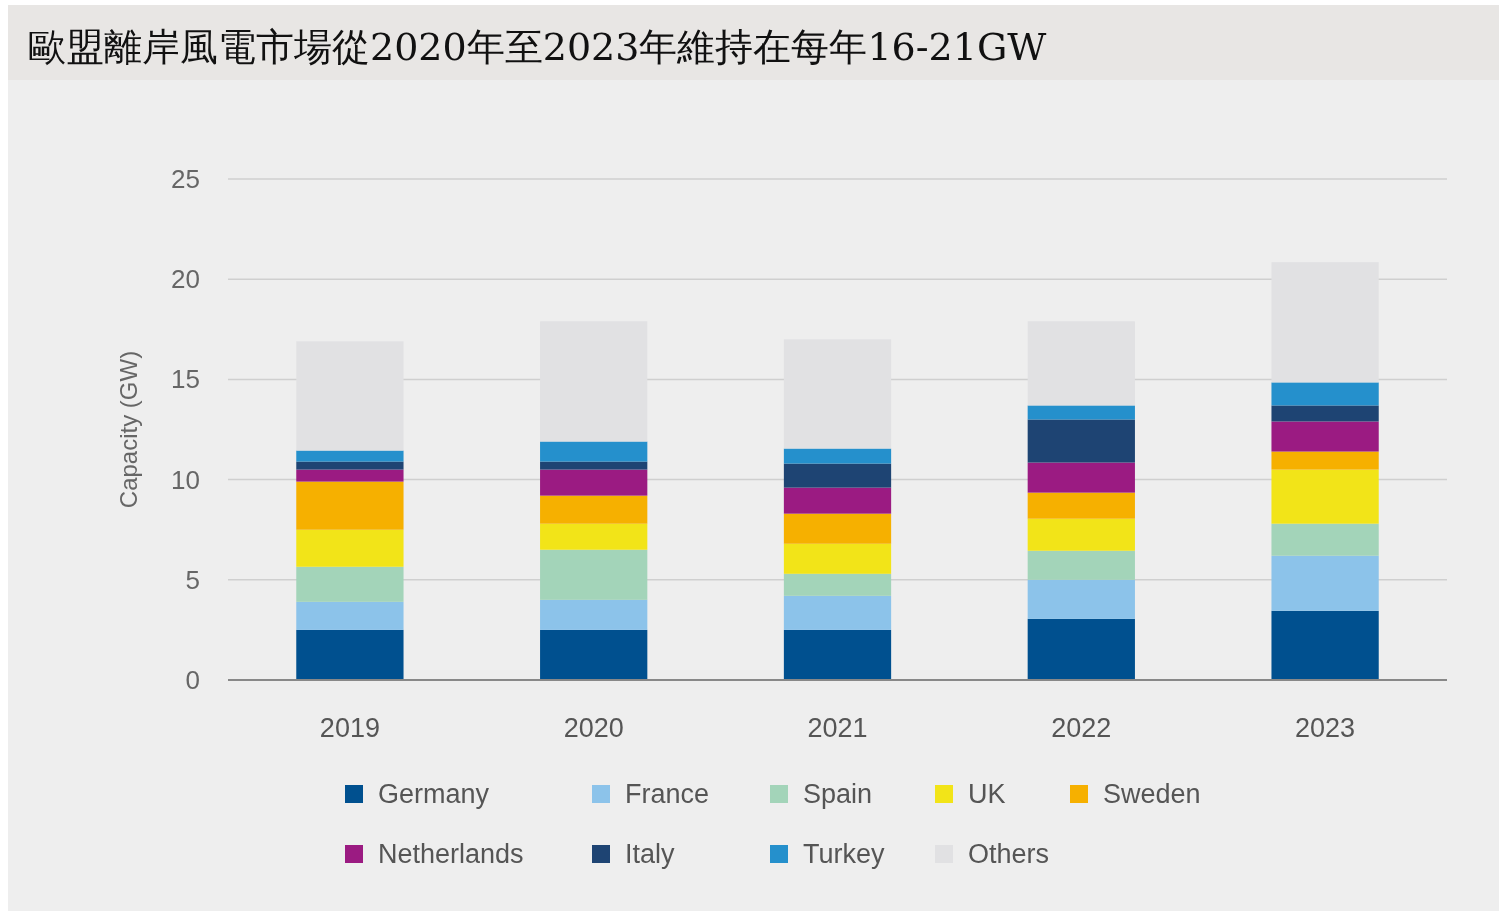 This screenshot has width=1499, height=911. What do you see at coordinates (987, 794) in the screenshot?
I see `legend-label: UK` at bounding box center [987, 794].